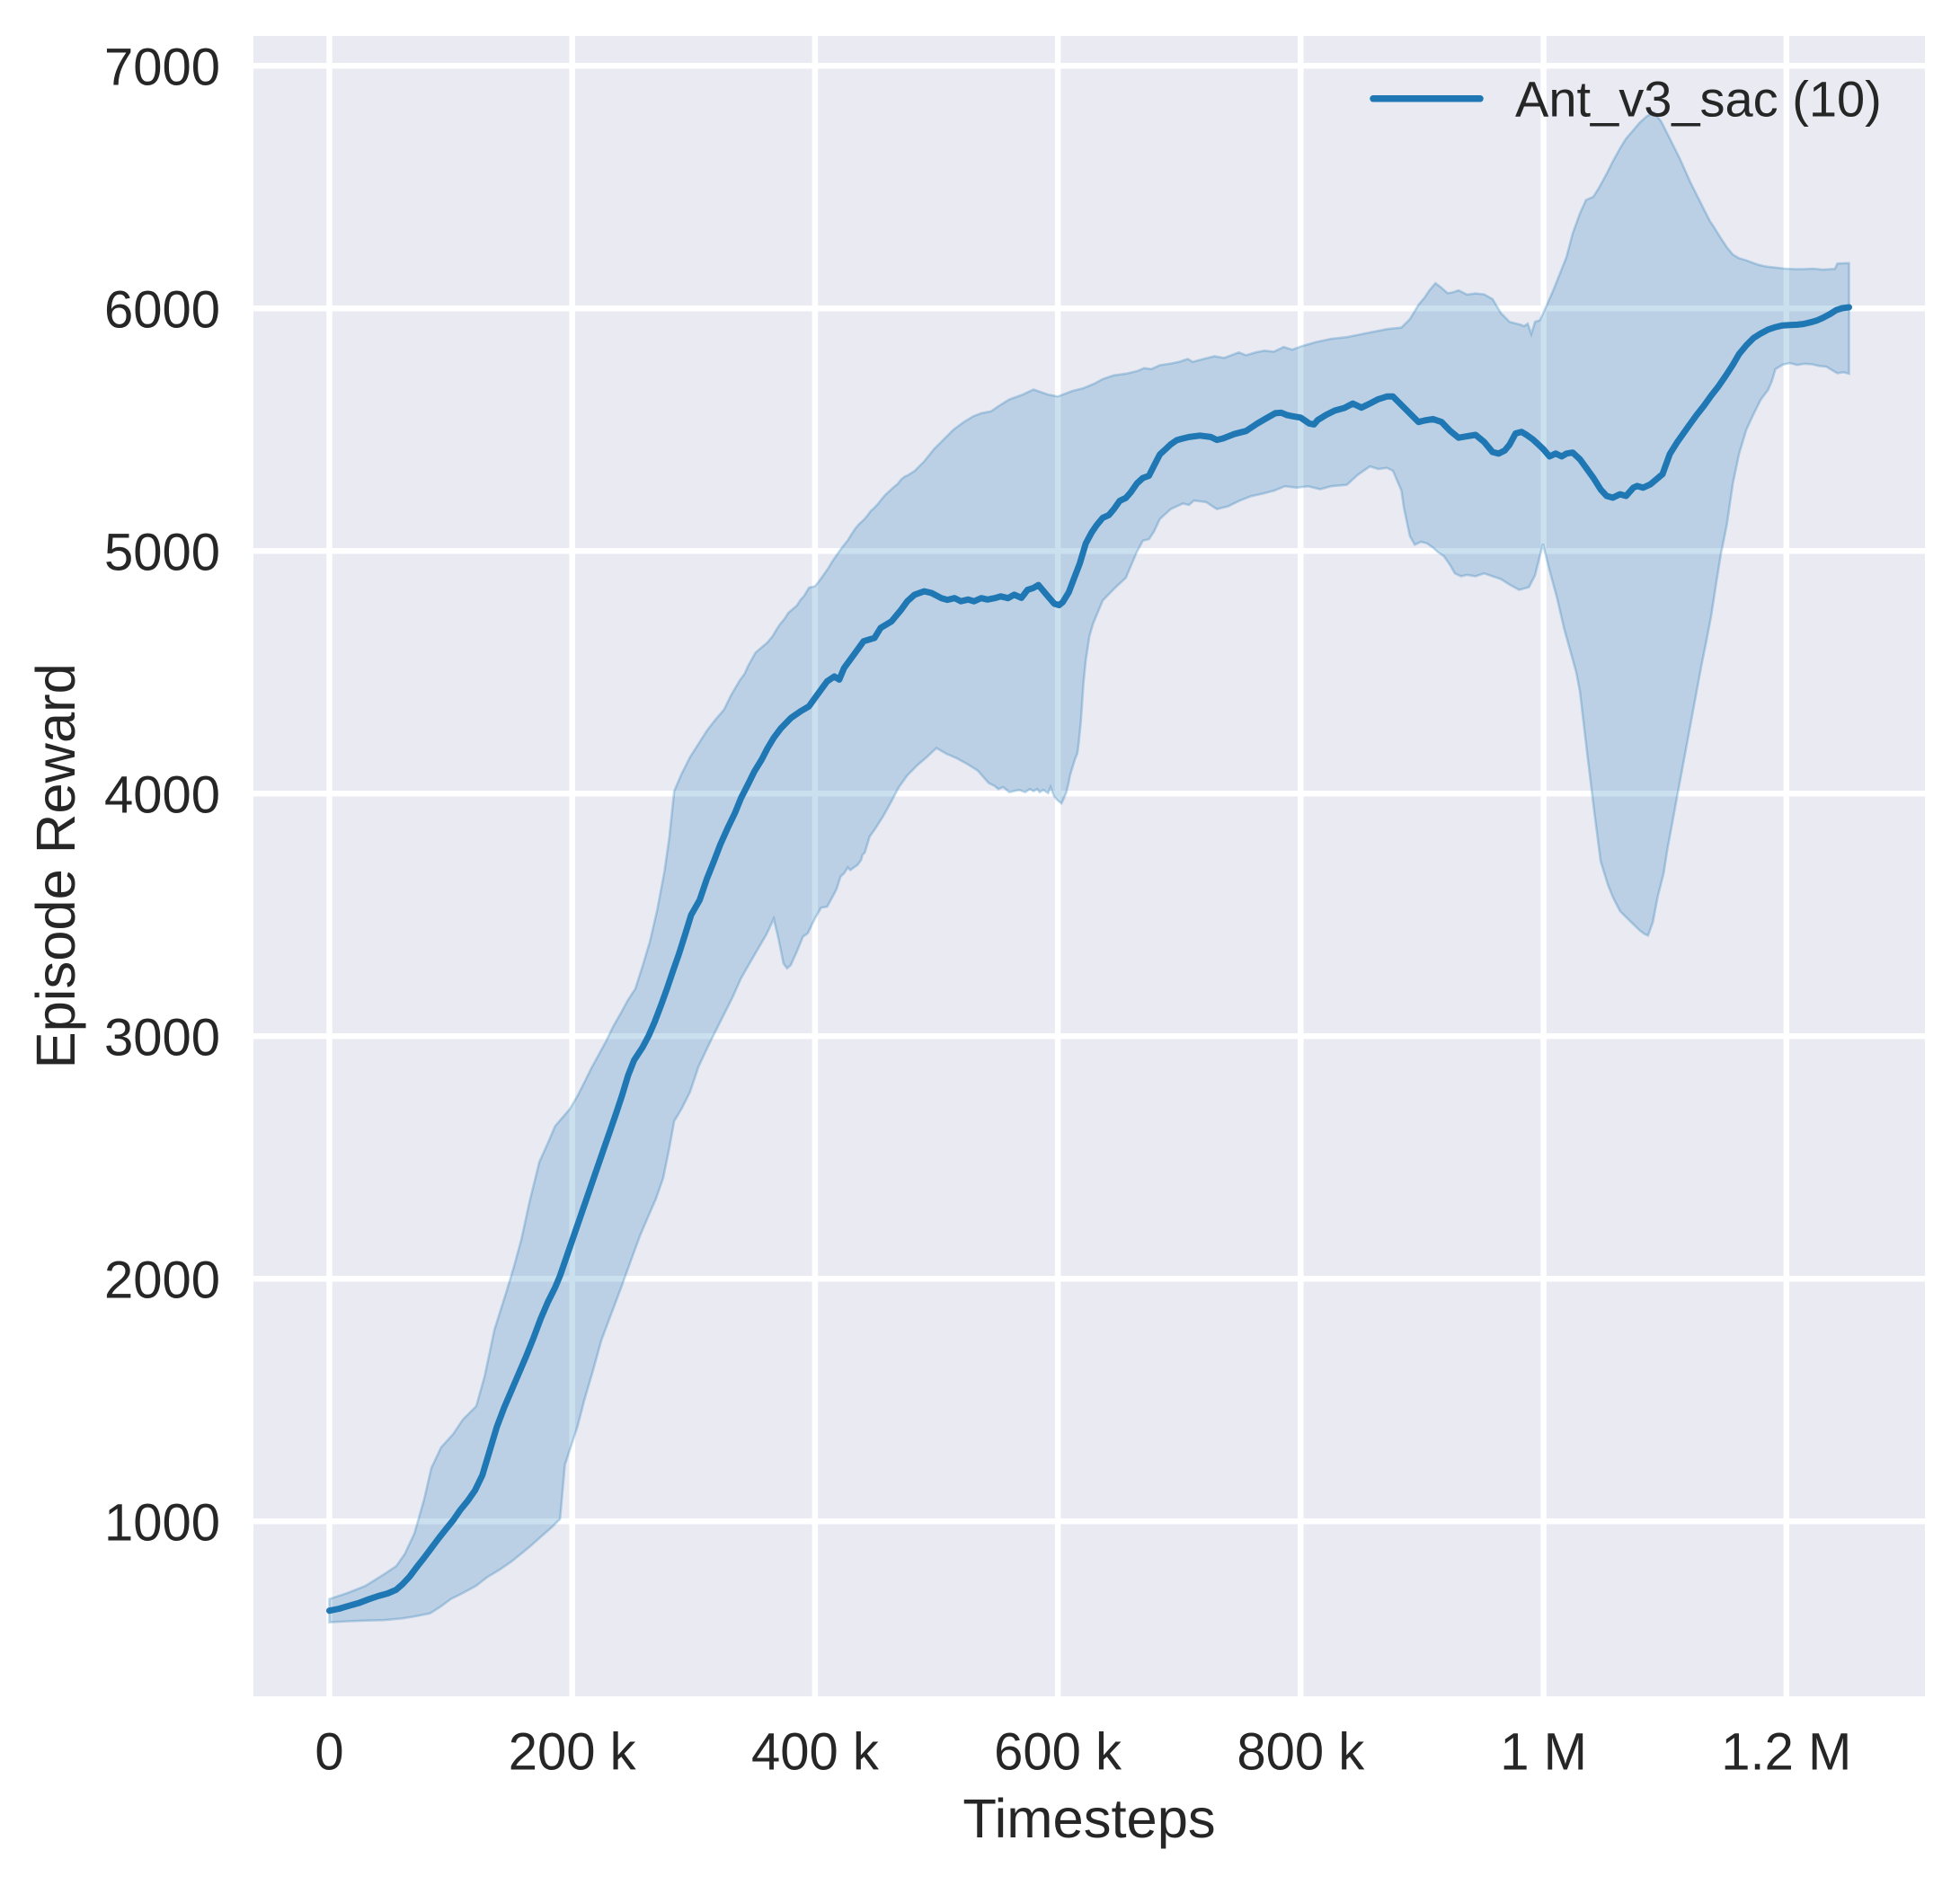  What do you see at coordinates (162, 309) in the screenshot?
I see `svg-text: 6000` at bounding box center [162, 309].